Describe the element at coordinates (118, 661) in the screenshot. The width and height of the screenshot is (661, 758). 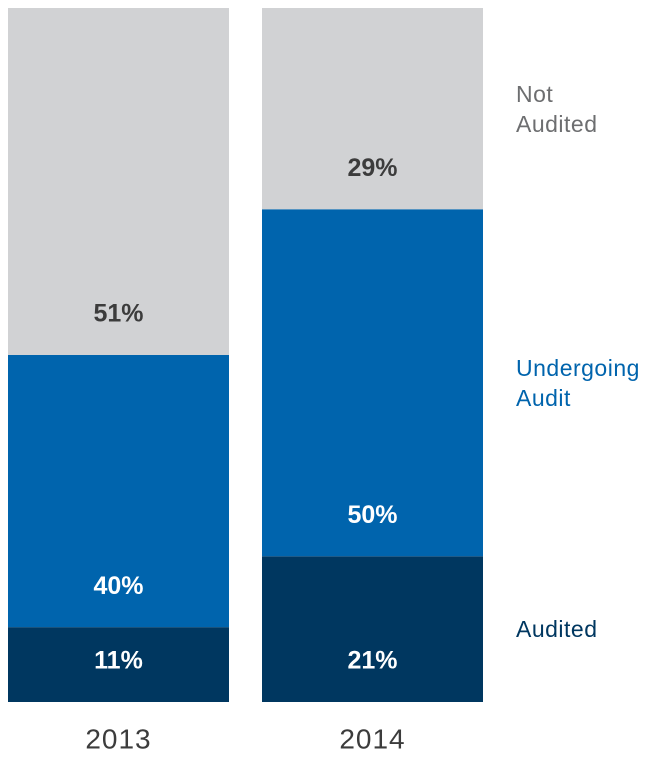
I see `value-label: 11%` at that location.